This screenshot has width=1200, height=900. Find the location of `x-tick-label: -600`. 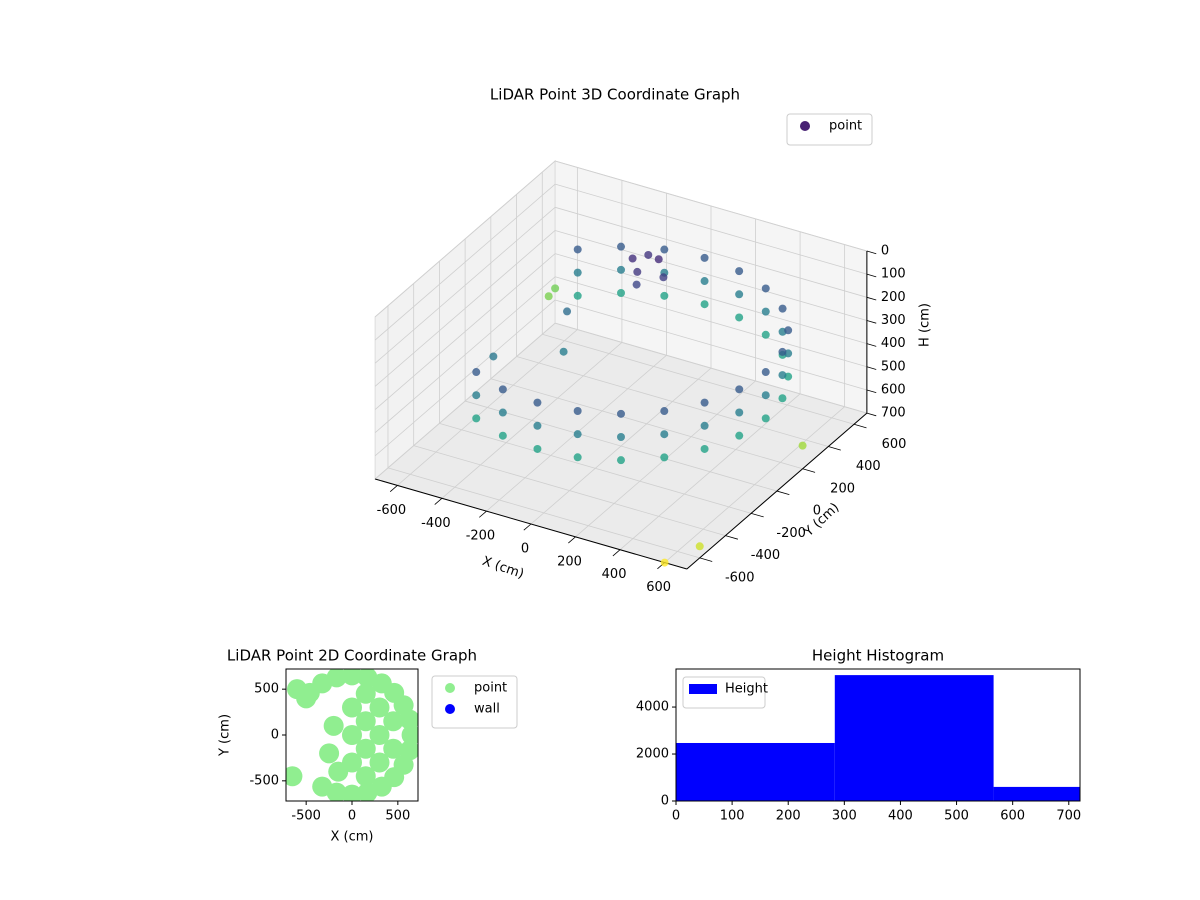

x-tick-label: -600 is located at coordinates (392, 510).